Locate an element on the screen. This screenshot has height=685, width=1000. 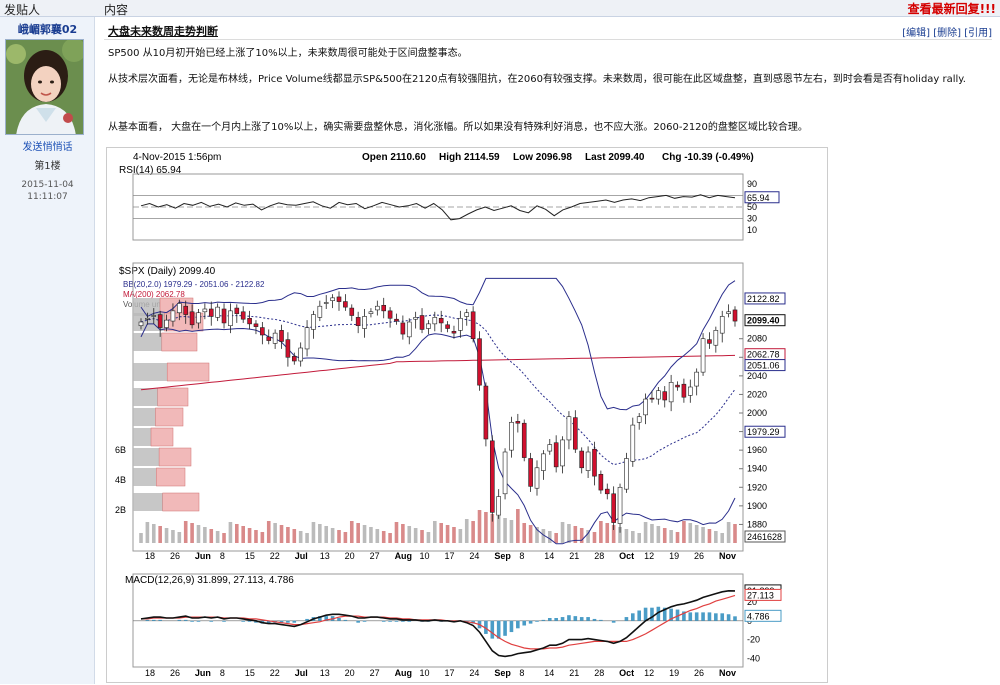
macd-x-tick-label: 26 is located at coordinates (175, 673).